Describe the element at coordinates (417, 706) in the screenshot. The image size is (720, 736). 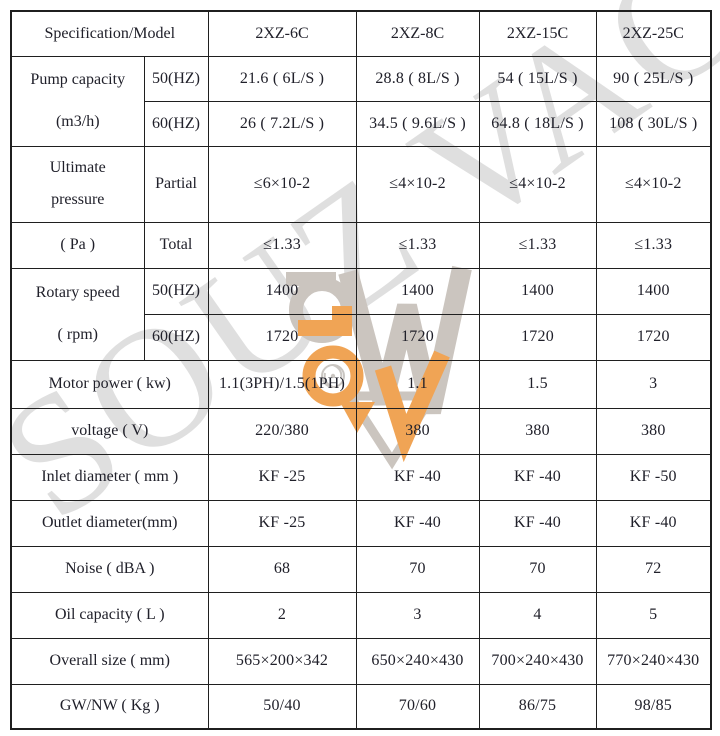
I see `value-cell: 70/60` at that location.